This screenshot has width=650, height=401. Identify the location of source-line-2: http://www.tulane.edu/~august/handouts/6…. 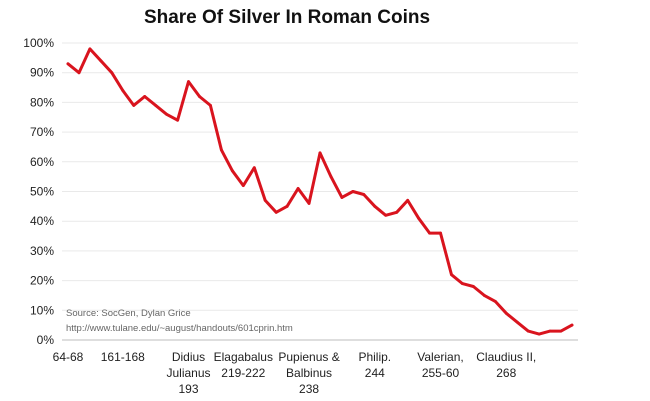
(179, 328).